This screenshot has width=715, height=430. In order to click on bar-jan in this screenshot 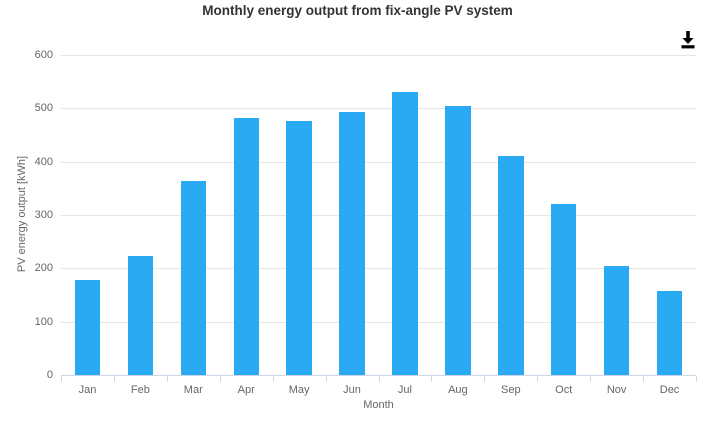, I will do `click(87, 327)`.